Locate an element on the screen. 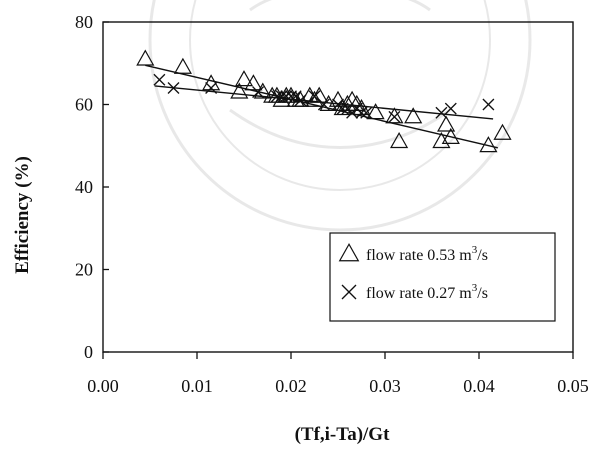  legend-cross-icon is located at coordinates (349, 292).